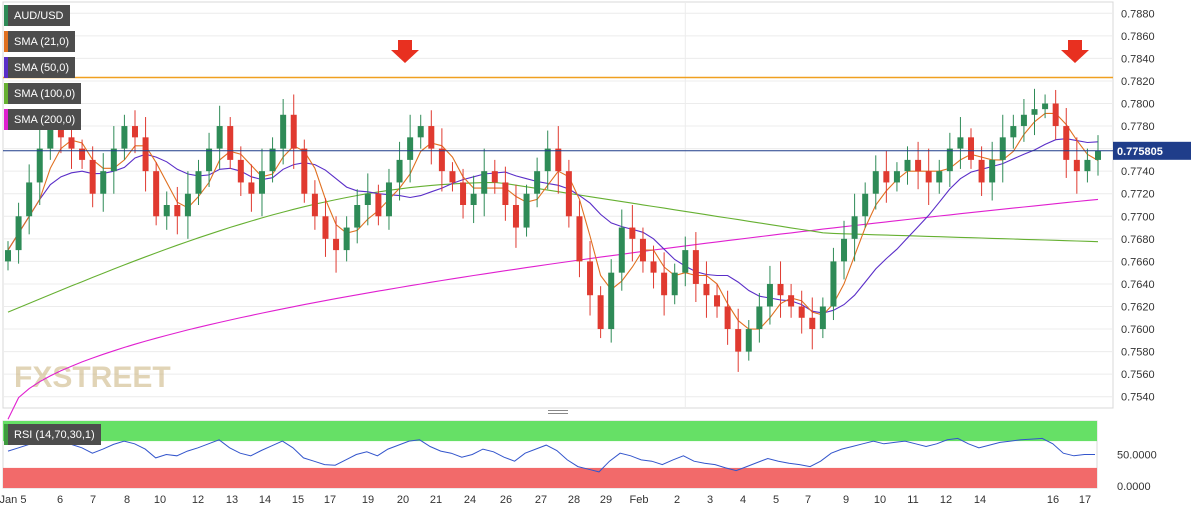 The image size is (1194, 513). What do you see at coordinates (6, 434) in the screenshot?
I see `rsi-legend-swatch` at bounding box center [6, 434].